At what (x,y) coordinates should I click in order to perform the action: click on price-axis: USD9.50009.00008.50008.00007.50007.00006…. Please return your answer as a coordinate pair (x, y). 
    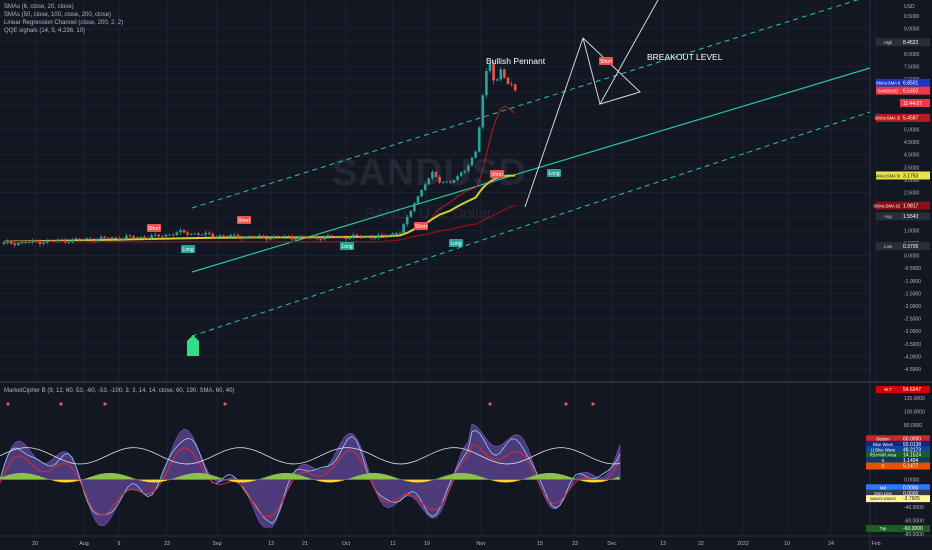
    Looking at the image, I should click on (901, 188).